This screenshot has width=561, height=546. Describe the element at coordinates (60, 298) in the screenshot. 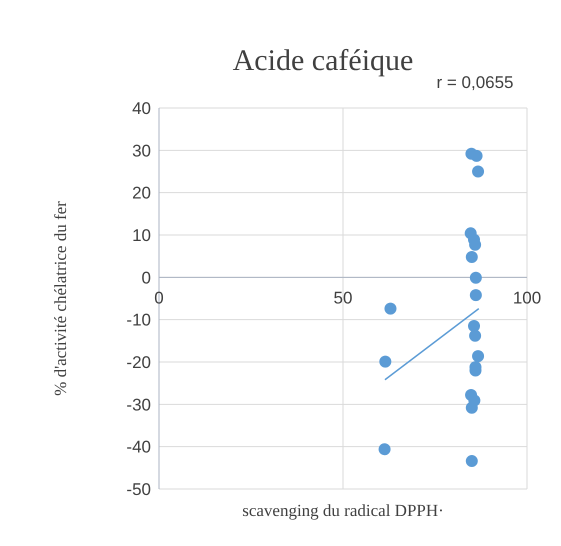

I see `y-axis-title: % d'activité chélatrice du fer` at that location.